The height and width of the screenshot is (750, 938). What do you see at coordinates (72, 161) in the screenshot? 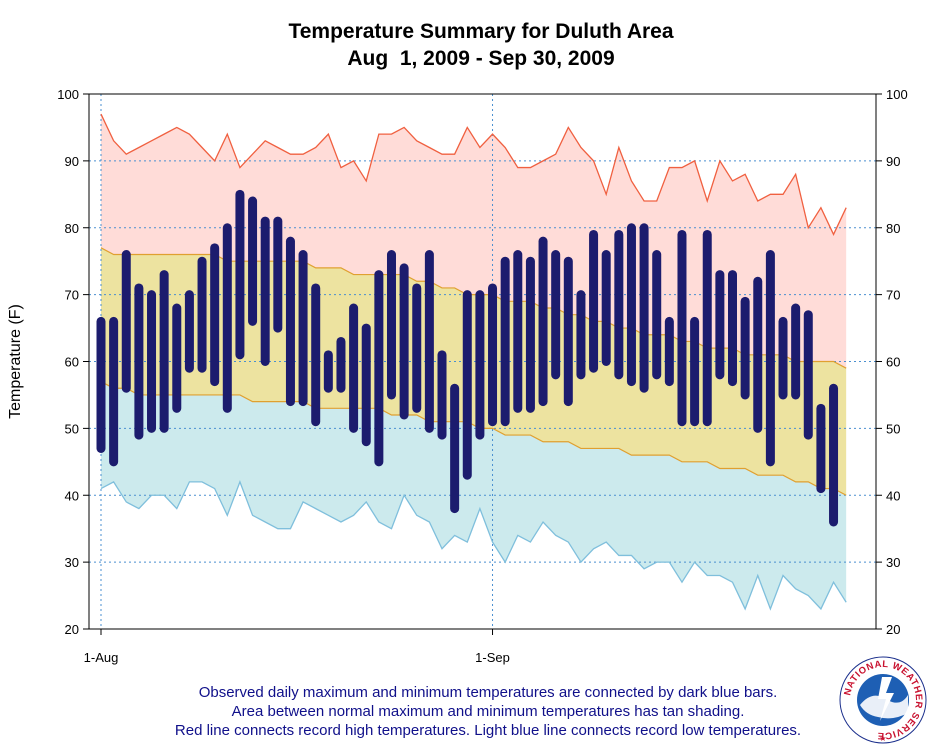
I see `y-tick-label-left-90: 90` at bounding box center [72, 161].